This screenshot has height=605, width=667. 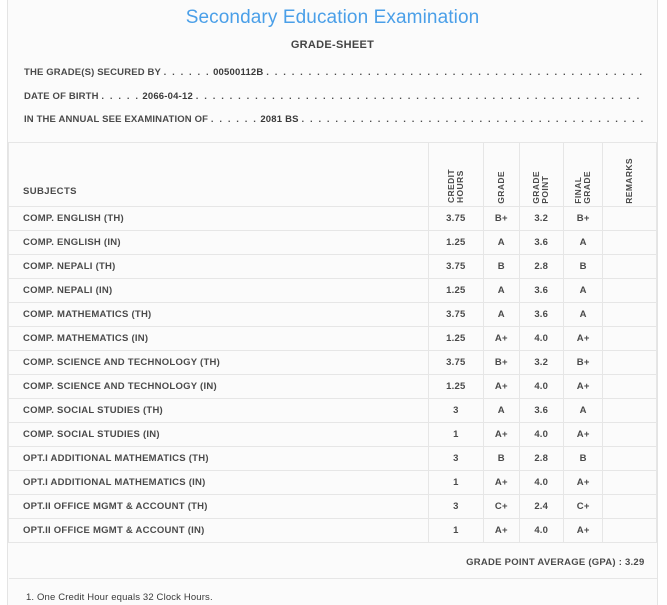 What do you see at coordinates (541, 507) in the screenshot?
I see `cell-grade-point: 2.4` at bounding box center [541, 507].